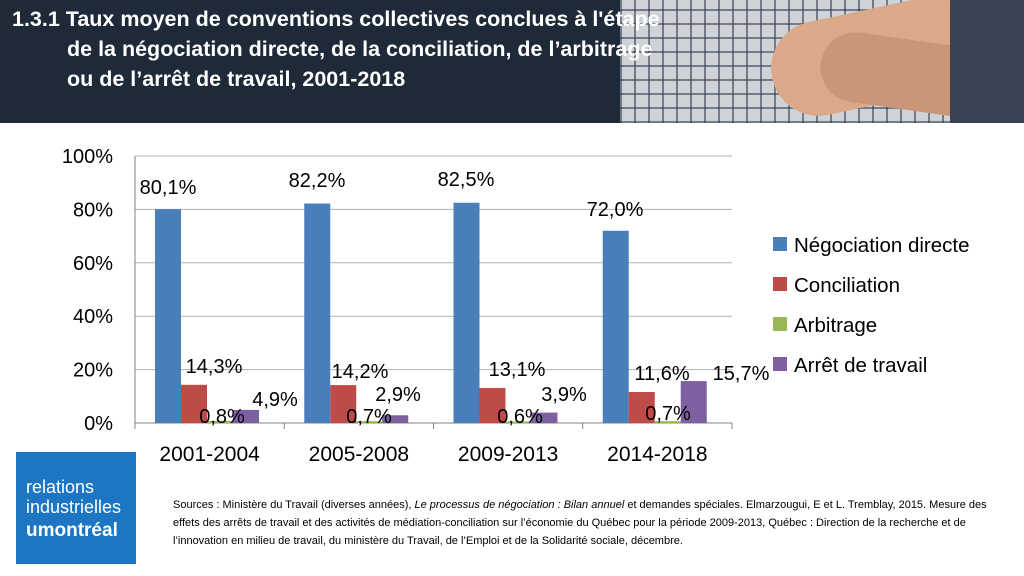  I want to click on legend-label: Négociation directe, so click(882, 245).